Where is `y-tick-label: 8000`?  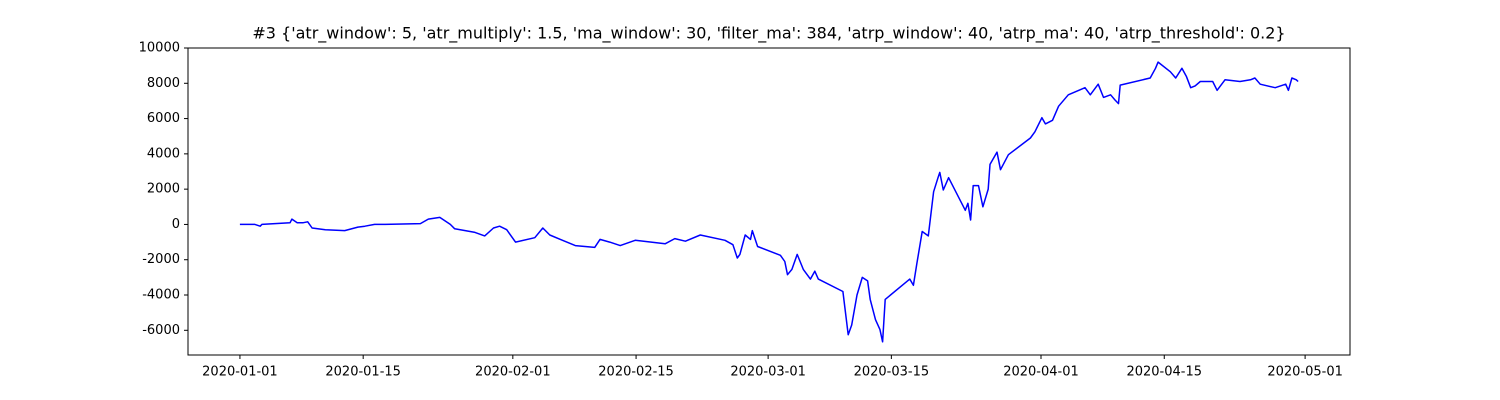 y-tick-label: 8000 is located at coordinates (163, 83).